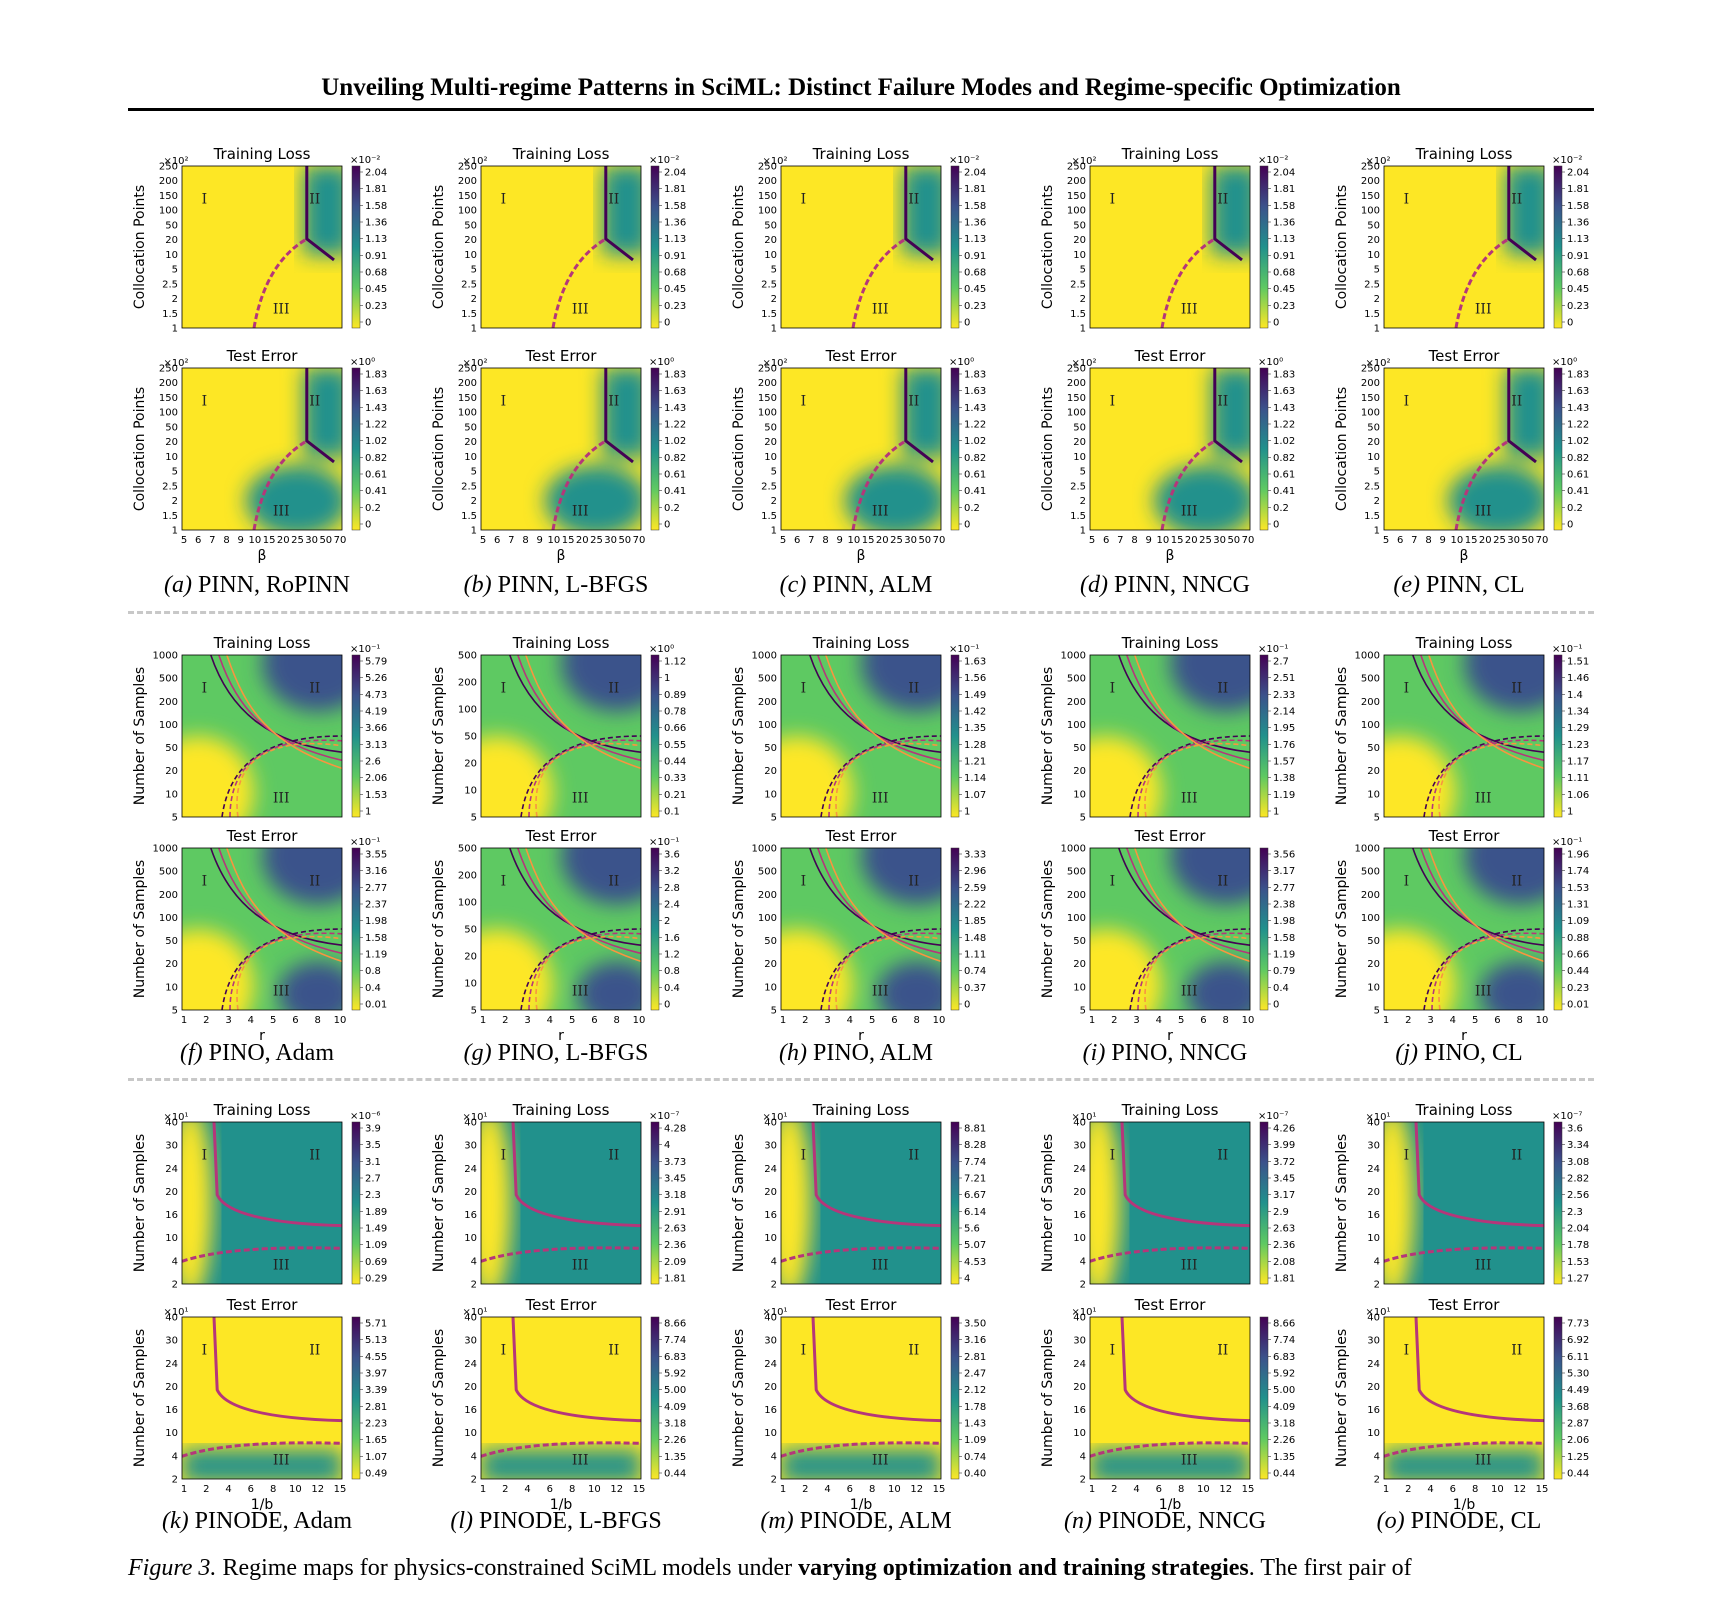 The height and width of the screenshot is (1598, 1712). Describe the element at coordinates (376, 441) in the screenshot. I see `colorbar-tick-label: 1.02` at that location.